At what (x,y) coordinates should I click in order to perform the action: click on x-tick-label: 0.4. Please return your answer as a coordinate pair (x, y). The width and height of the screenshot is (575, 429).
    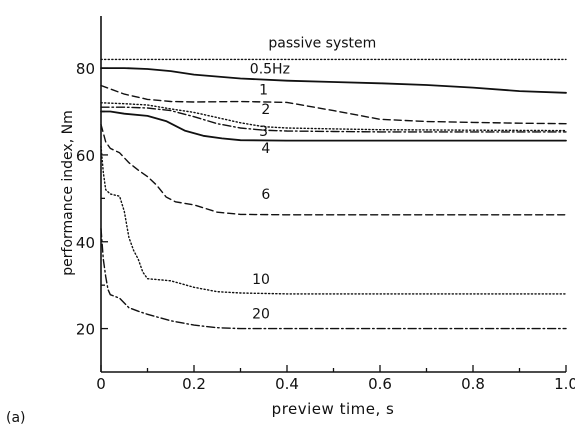
    Looking at the image, I should click on (287, 384).